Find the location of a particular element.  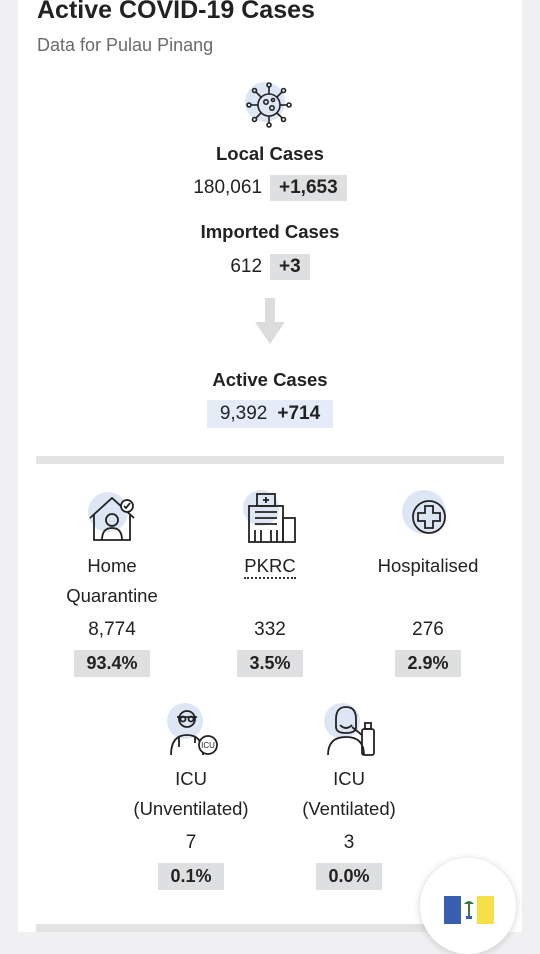

active-cases-box: 9,392 +714 is located at coordinates (270, 414).